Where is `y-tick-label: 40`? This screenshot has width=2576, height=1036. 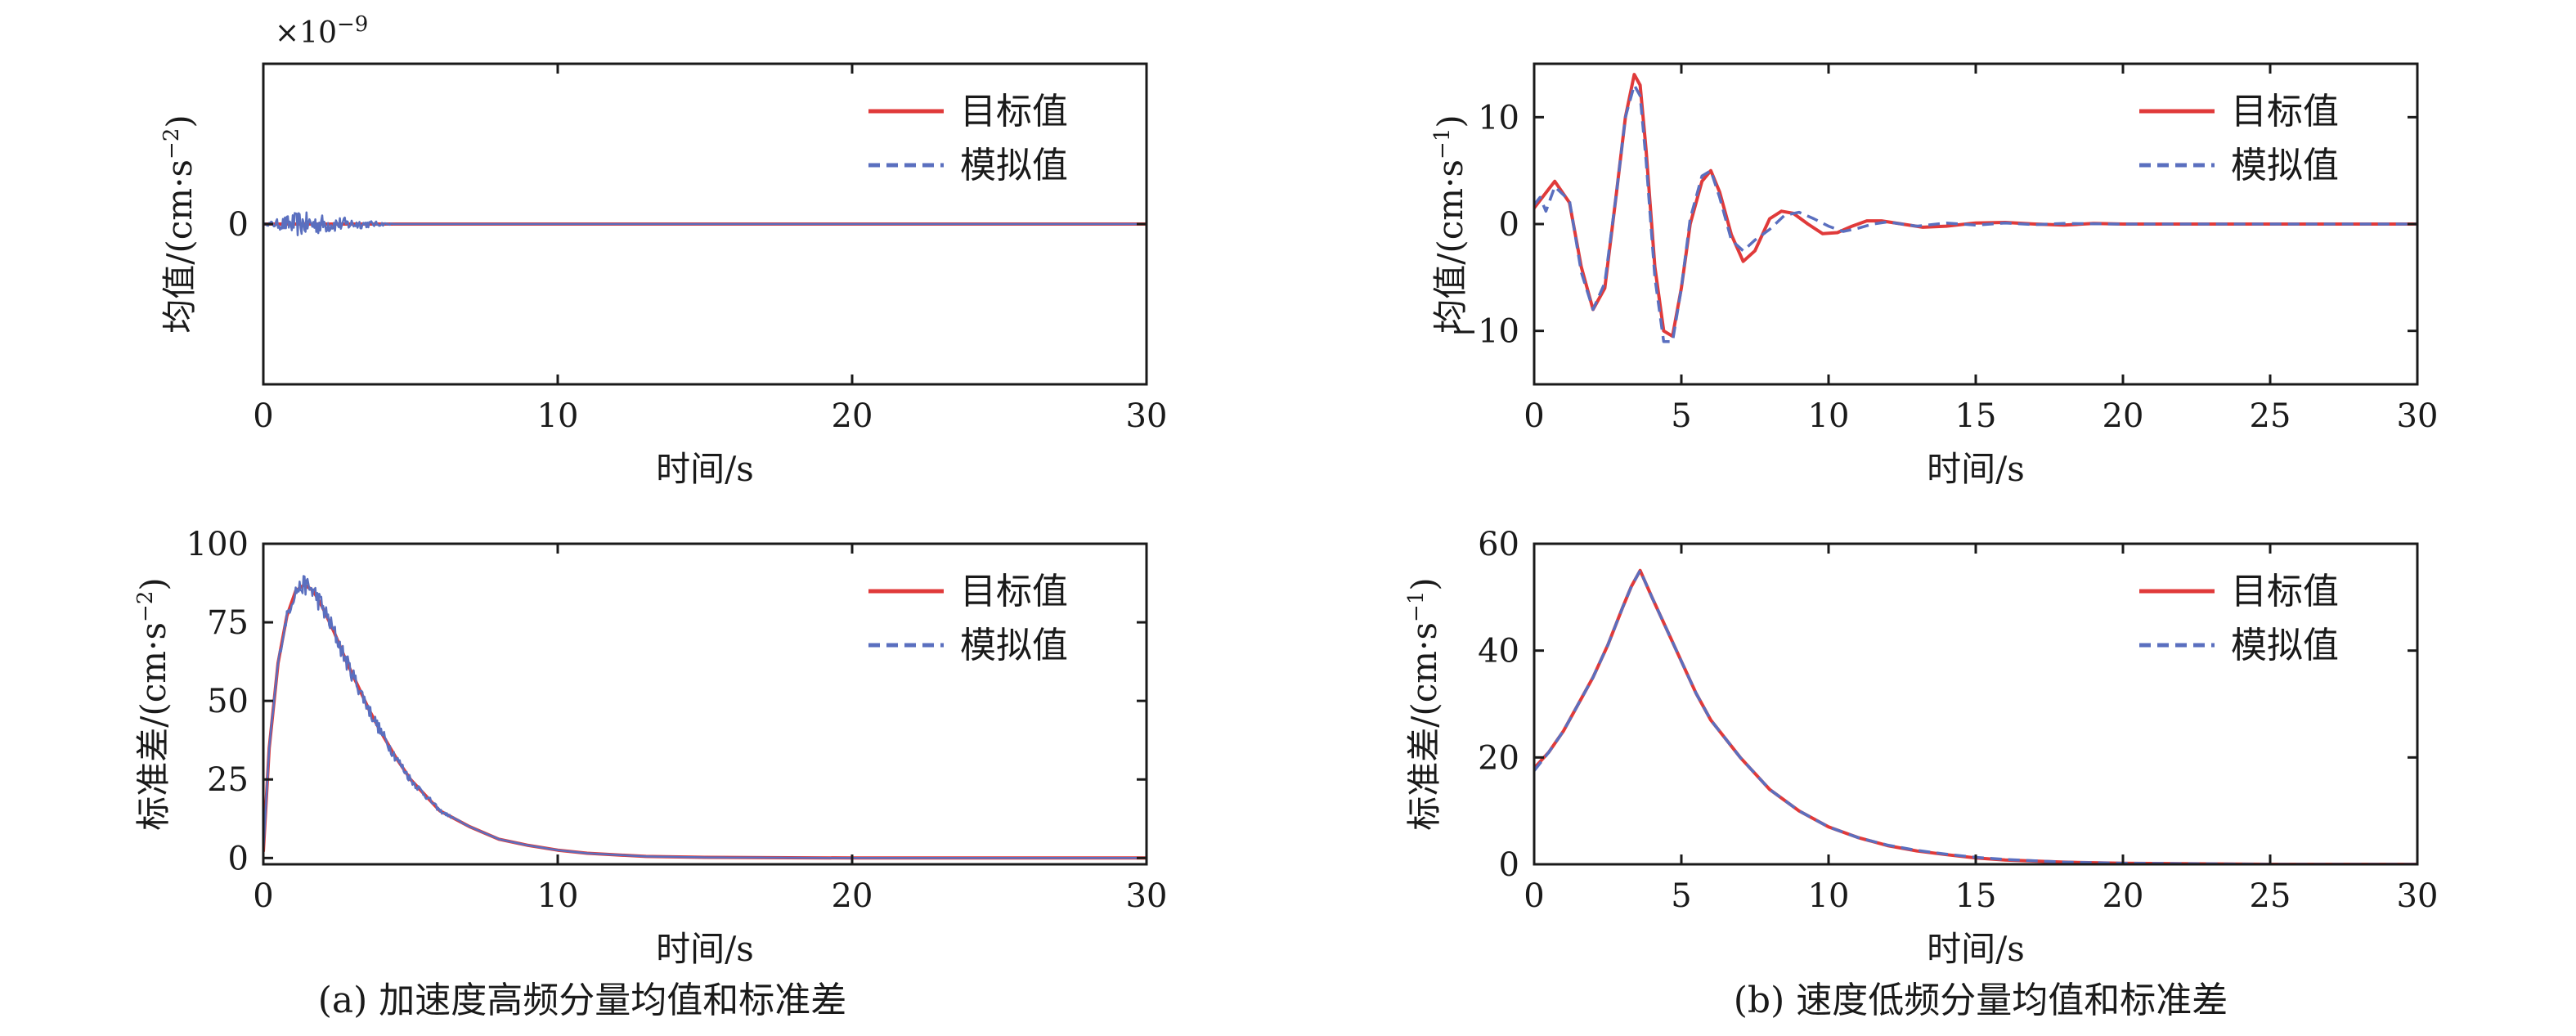 y-tick-label: 40 is located at coordinates (1498, 651).